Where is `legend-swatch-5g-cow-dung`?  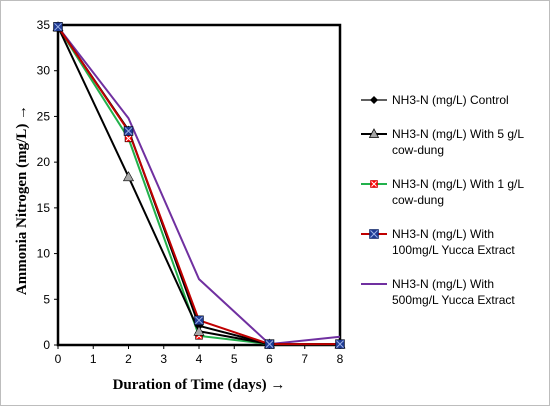 legend-swatch-5g-cow-dung is located at coordinates (374, 133).